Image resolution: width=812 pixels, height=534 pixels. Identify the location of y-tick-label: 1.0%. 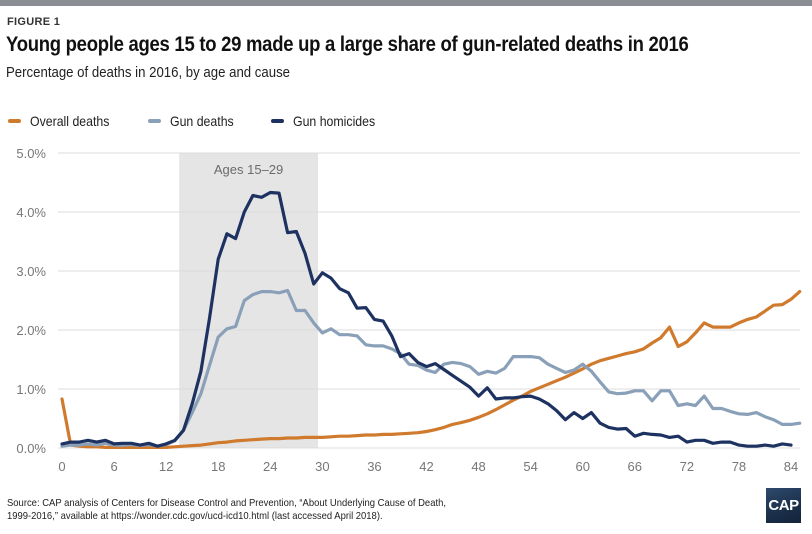
(31, 389).